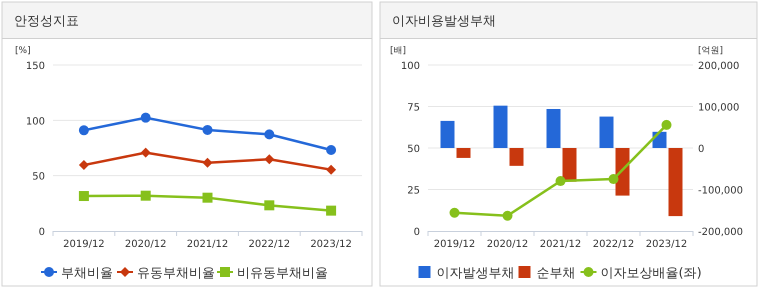 The image size is (760, 290). Describe the element at coordinates (23, 51) in the screenshot. I see `y-axis-title: [%]` at that location.